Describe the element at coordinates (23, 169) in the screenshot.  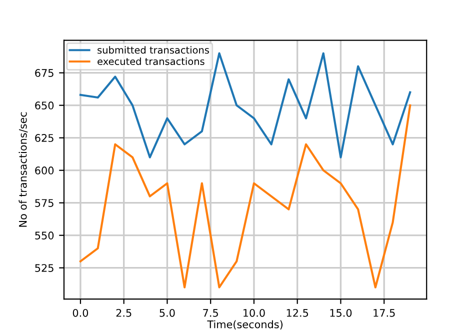
I see `y-axis-title: No of transactions/sec` at that location.